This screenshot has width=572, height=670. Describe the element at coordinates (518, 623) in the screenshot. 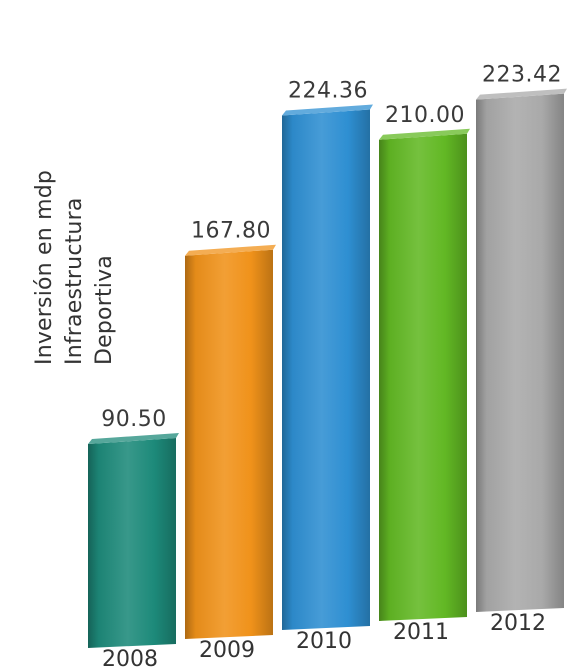

I see `category-label-2012: 2012` at that location.